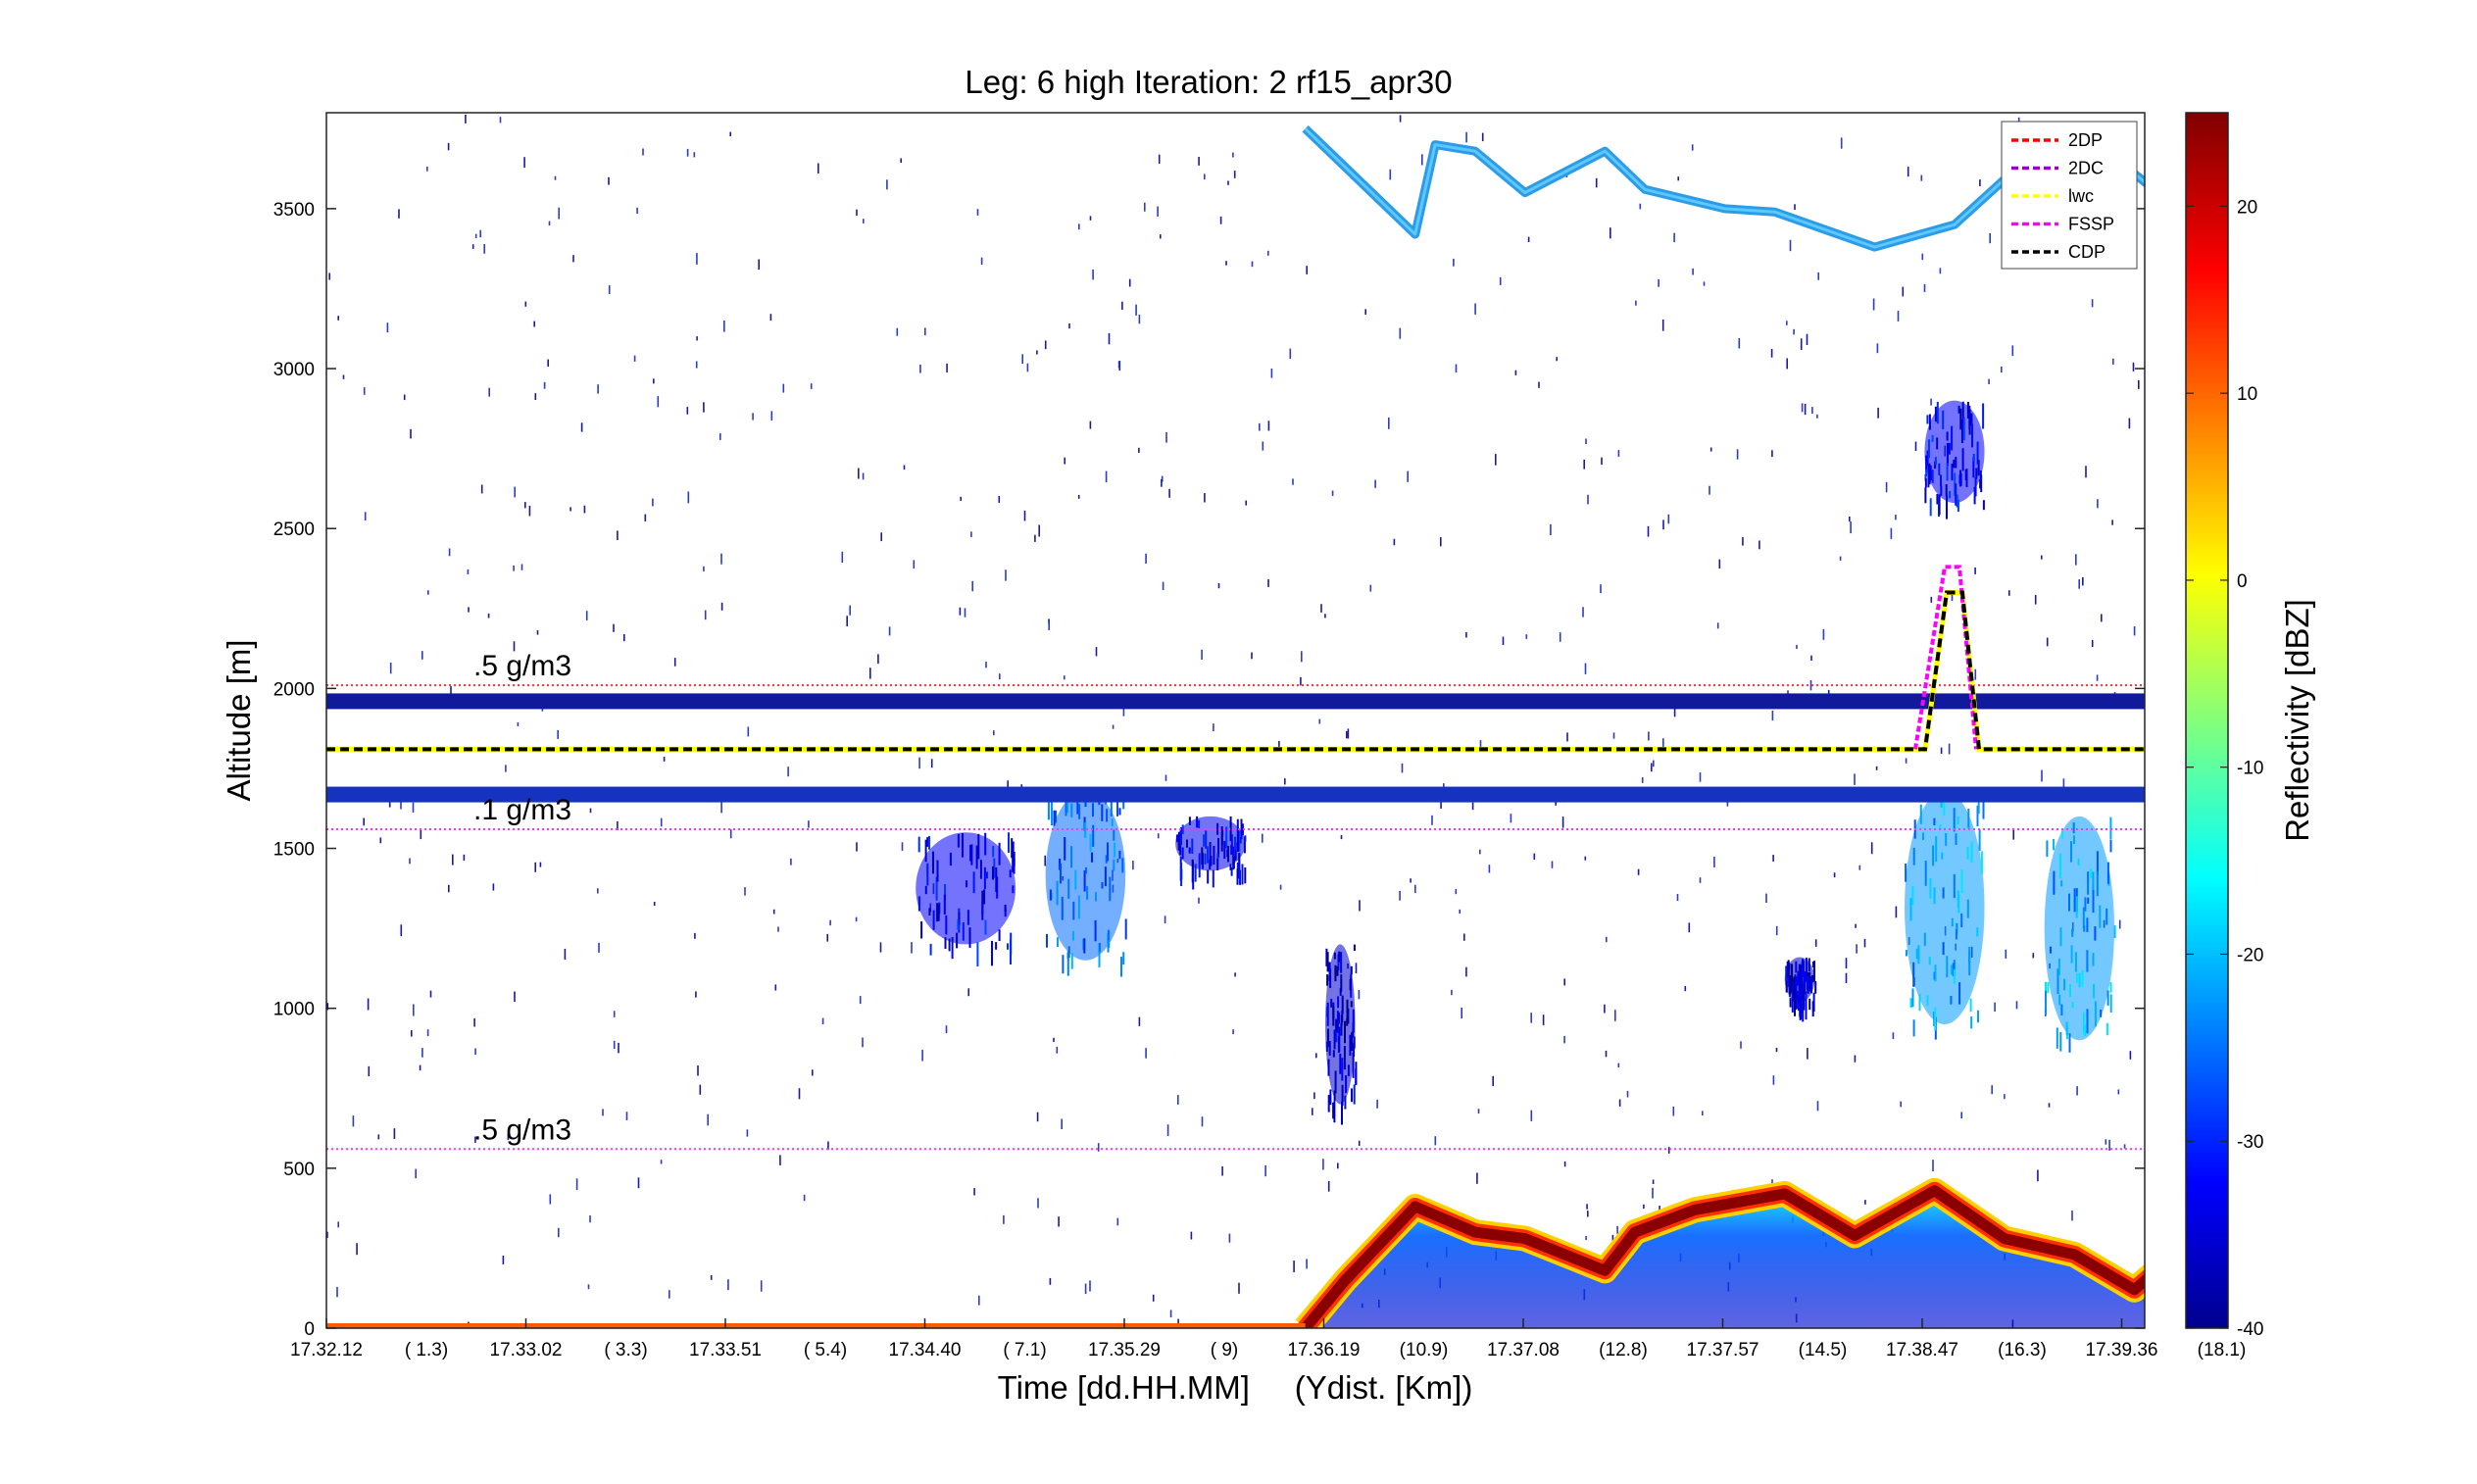 This screenshot has height=1484, width=2477. What do you see at coordinates (294, 851) in the screenshot?
I see `y-tick-label: 1500` at bounding box center [294, 851].